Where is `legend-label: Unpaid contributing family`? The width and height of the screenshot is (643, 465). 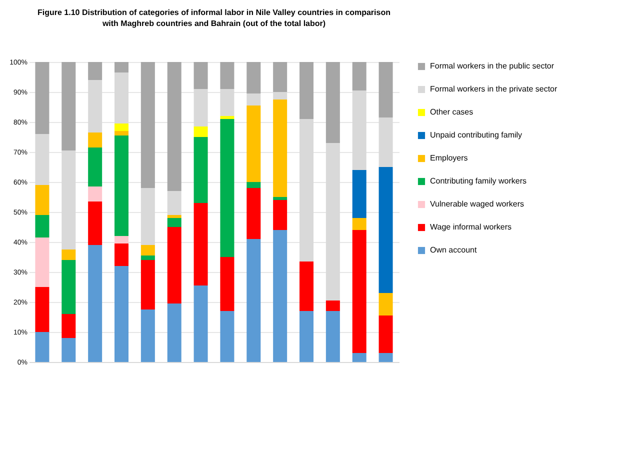 legend-label: Unpaid contributing family is located at coordinates (476, 135).